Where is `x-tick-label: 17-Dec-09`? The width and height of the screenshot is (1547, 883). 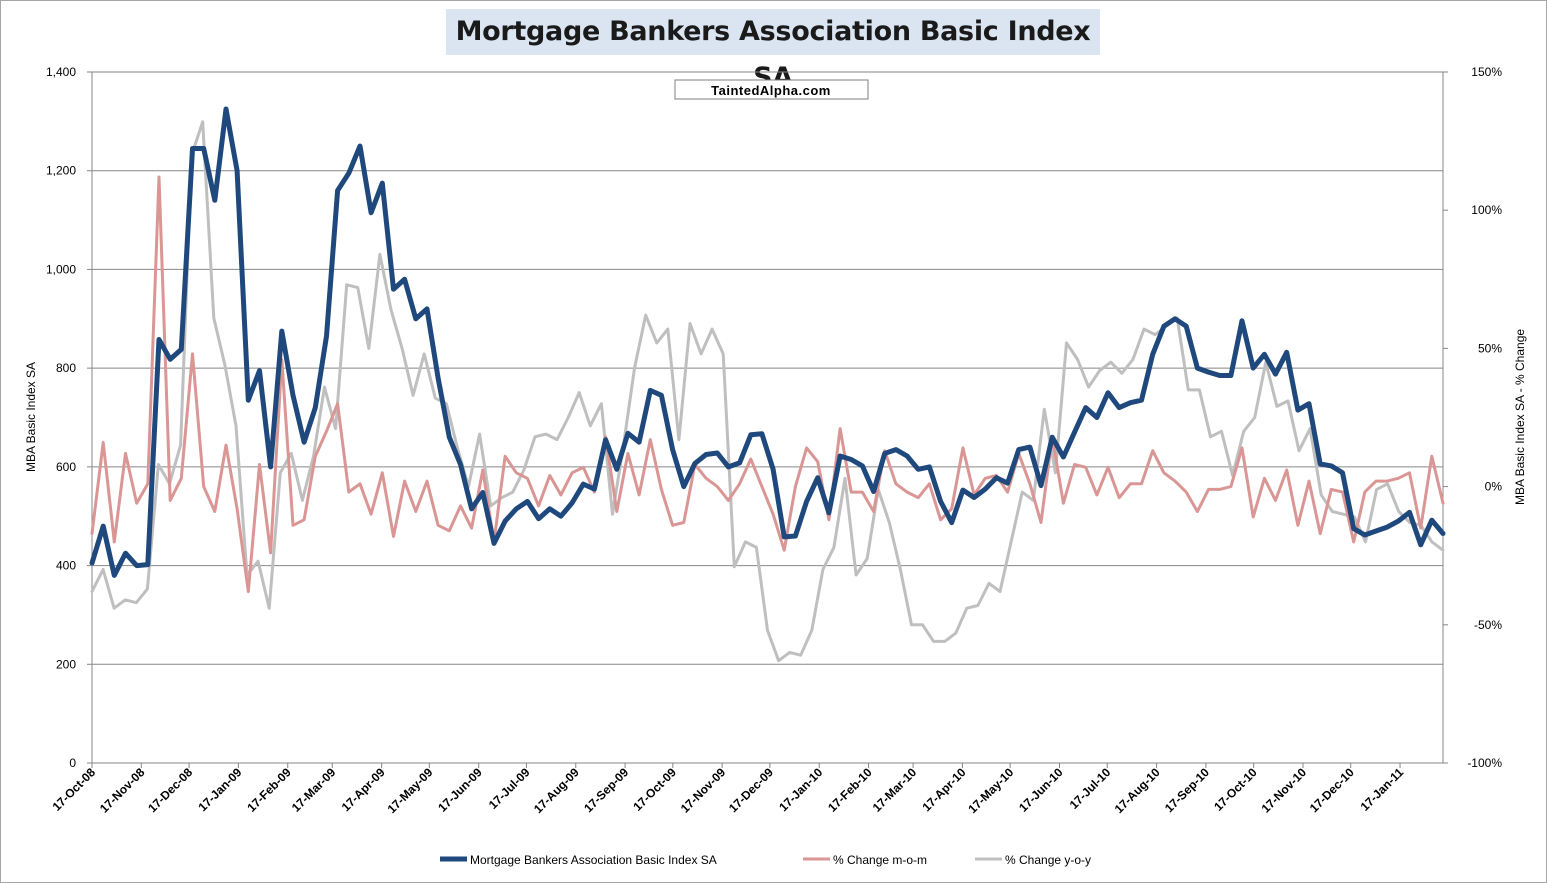
x-tick-label: 17-Dec-09 is located at coordinates (751, 790).